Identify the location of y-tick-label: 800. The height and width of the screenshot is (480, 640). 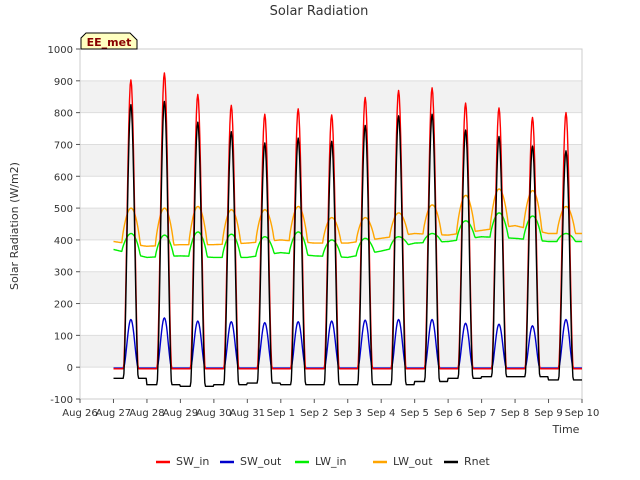
(63, 114).